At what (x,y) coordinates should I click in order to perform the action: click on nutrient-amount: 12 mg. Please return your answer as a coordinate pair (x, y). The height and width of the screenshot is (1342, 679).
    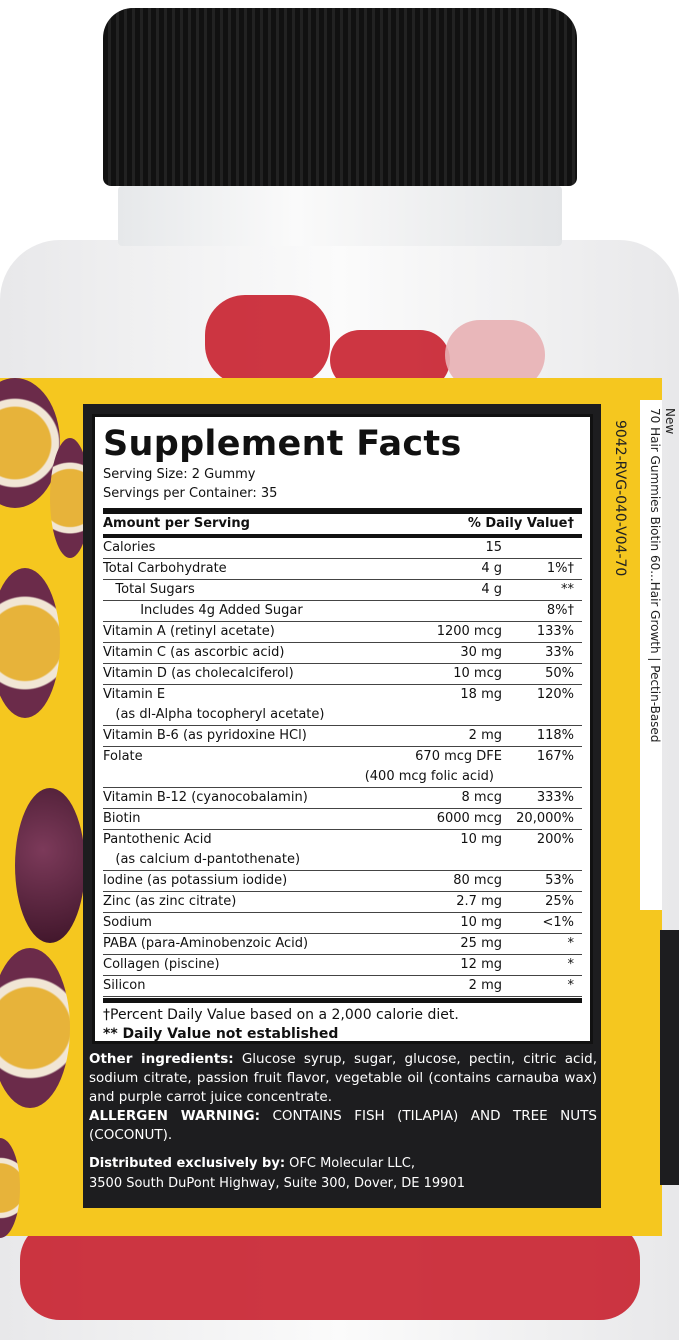
    Looking at the image, I should click on (481, 964).